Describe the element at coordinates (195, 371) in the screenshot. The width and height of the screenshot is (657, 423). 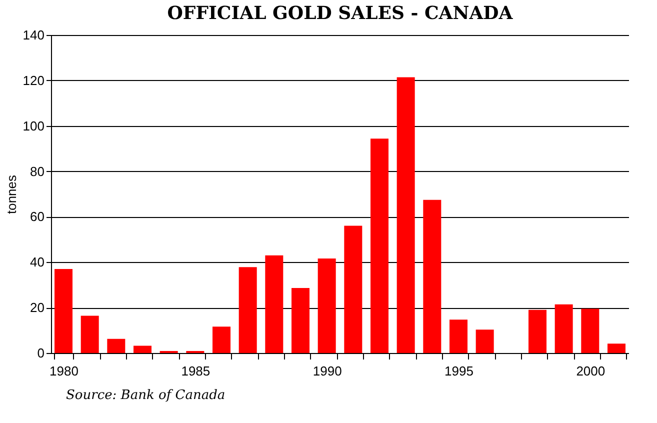
I see `x-tick-label: 1985` at that location.